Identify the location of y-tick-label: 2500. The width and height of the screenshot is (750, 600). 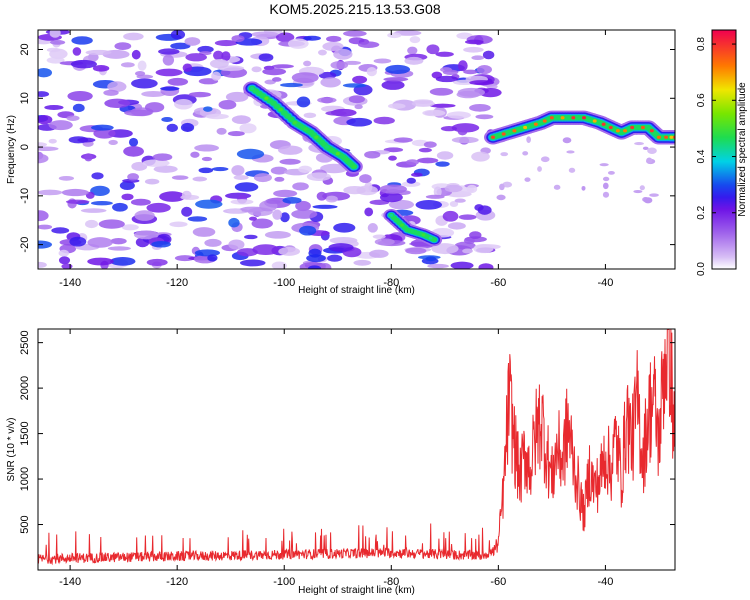
(25, 342).